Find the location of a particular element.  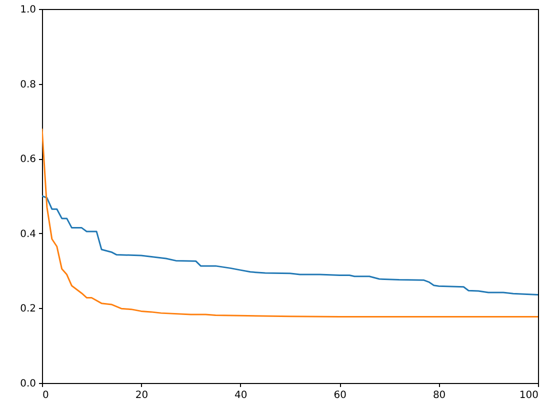

x-tick-label: 40 is located at coordinates (241, 395).